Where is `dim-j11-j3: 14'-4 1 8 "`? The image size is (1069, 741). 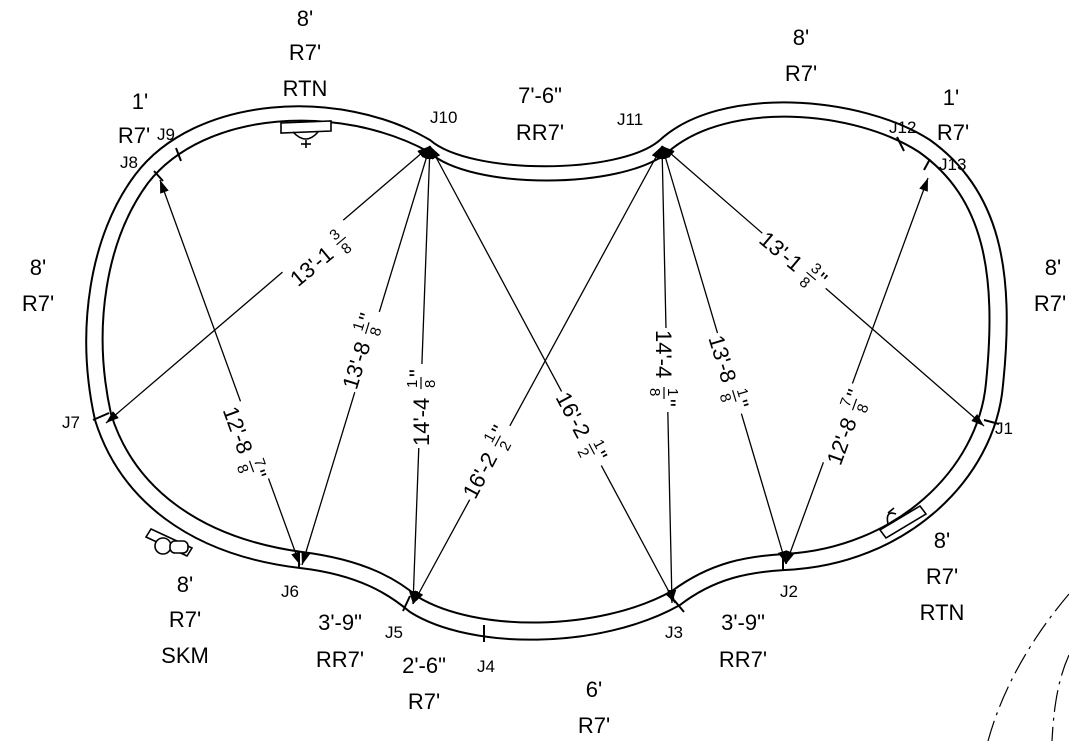
dim-j11-j3: 14'-4 1 8 " is located at coordinates (664, 370).